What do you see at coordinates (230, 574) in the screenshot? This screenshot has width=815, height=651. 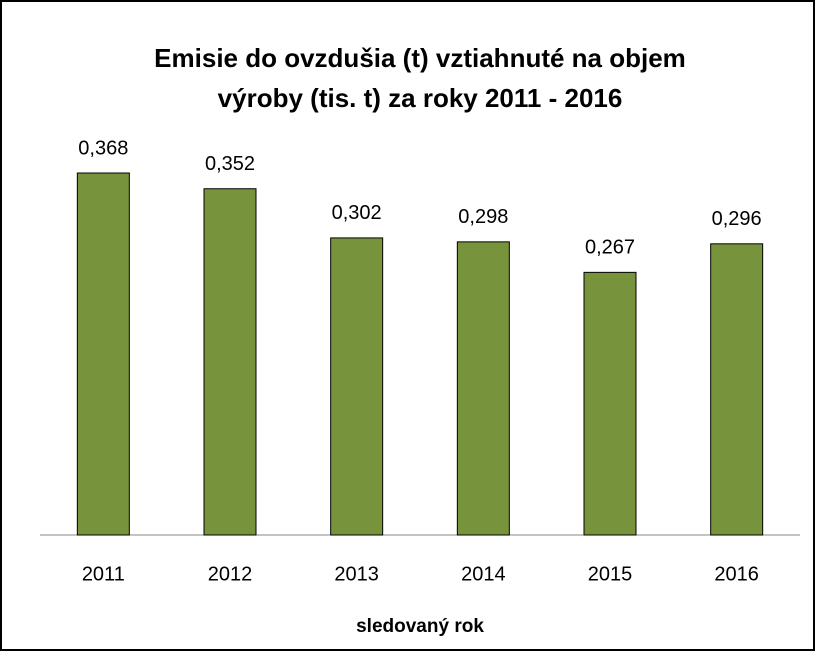 I see `x-tick-label: 2012` at bounding box center [230, 574].